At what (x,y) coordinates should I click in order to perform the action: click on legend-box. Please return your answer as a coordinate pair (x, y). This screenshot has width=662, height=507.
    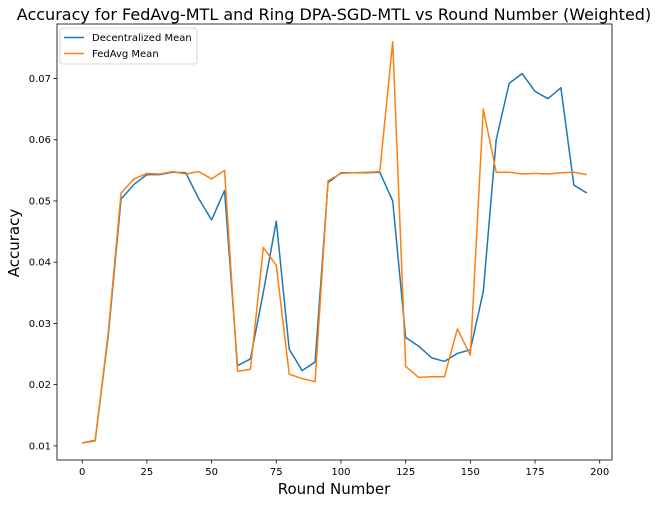
    Looking at the image, I should click on (128, 46).